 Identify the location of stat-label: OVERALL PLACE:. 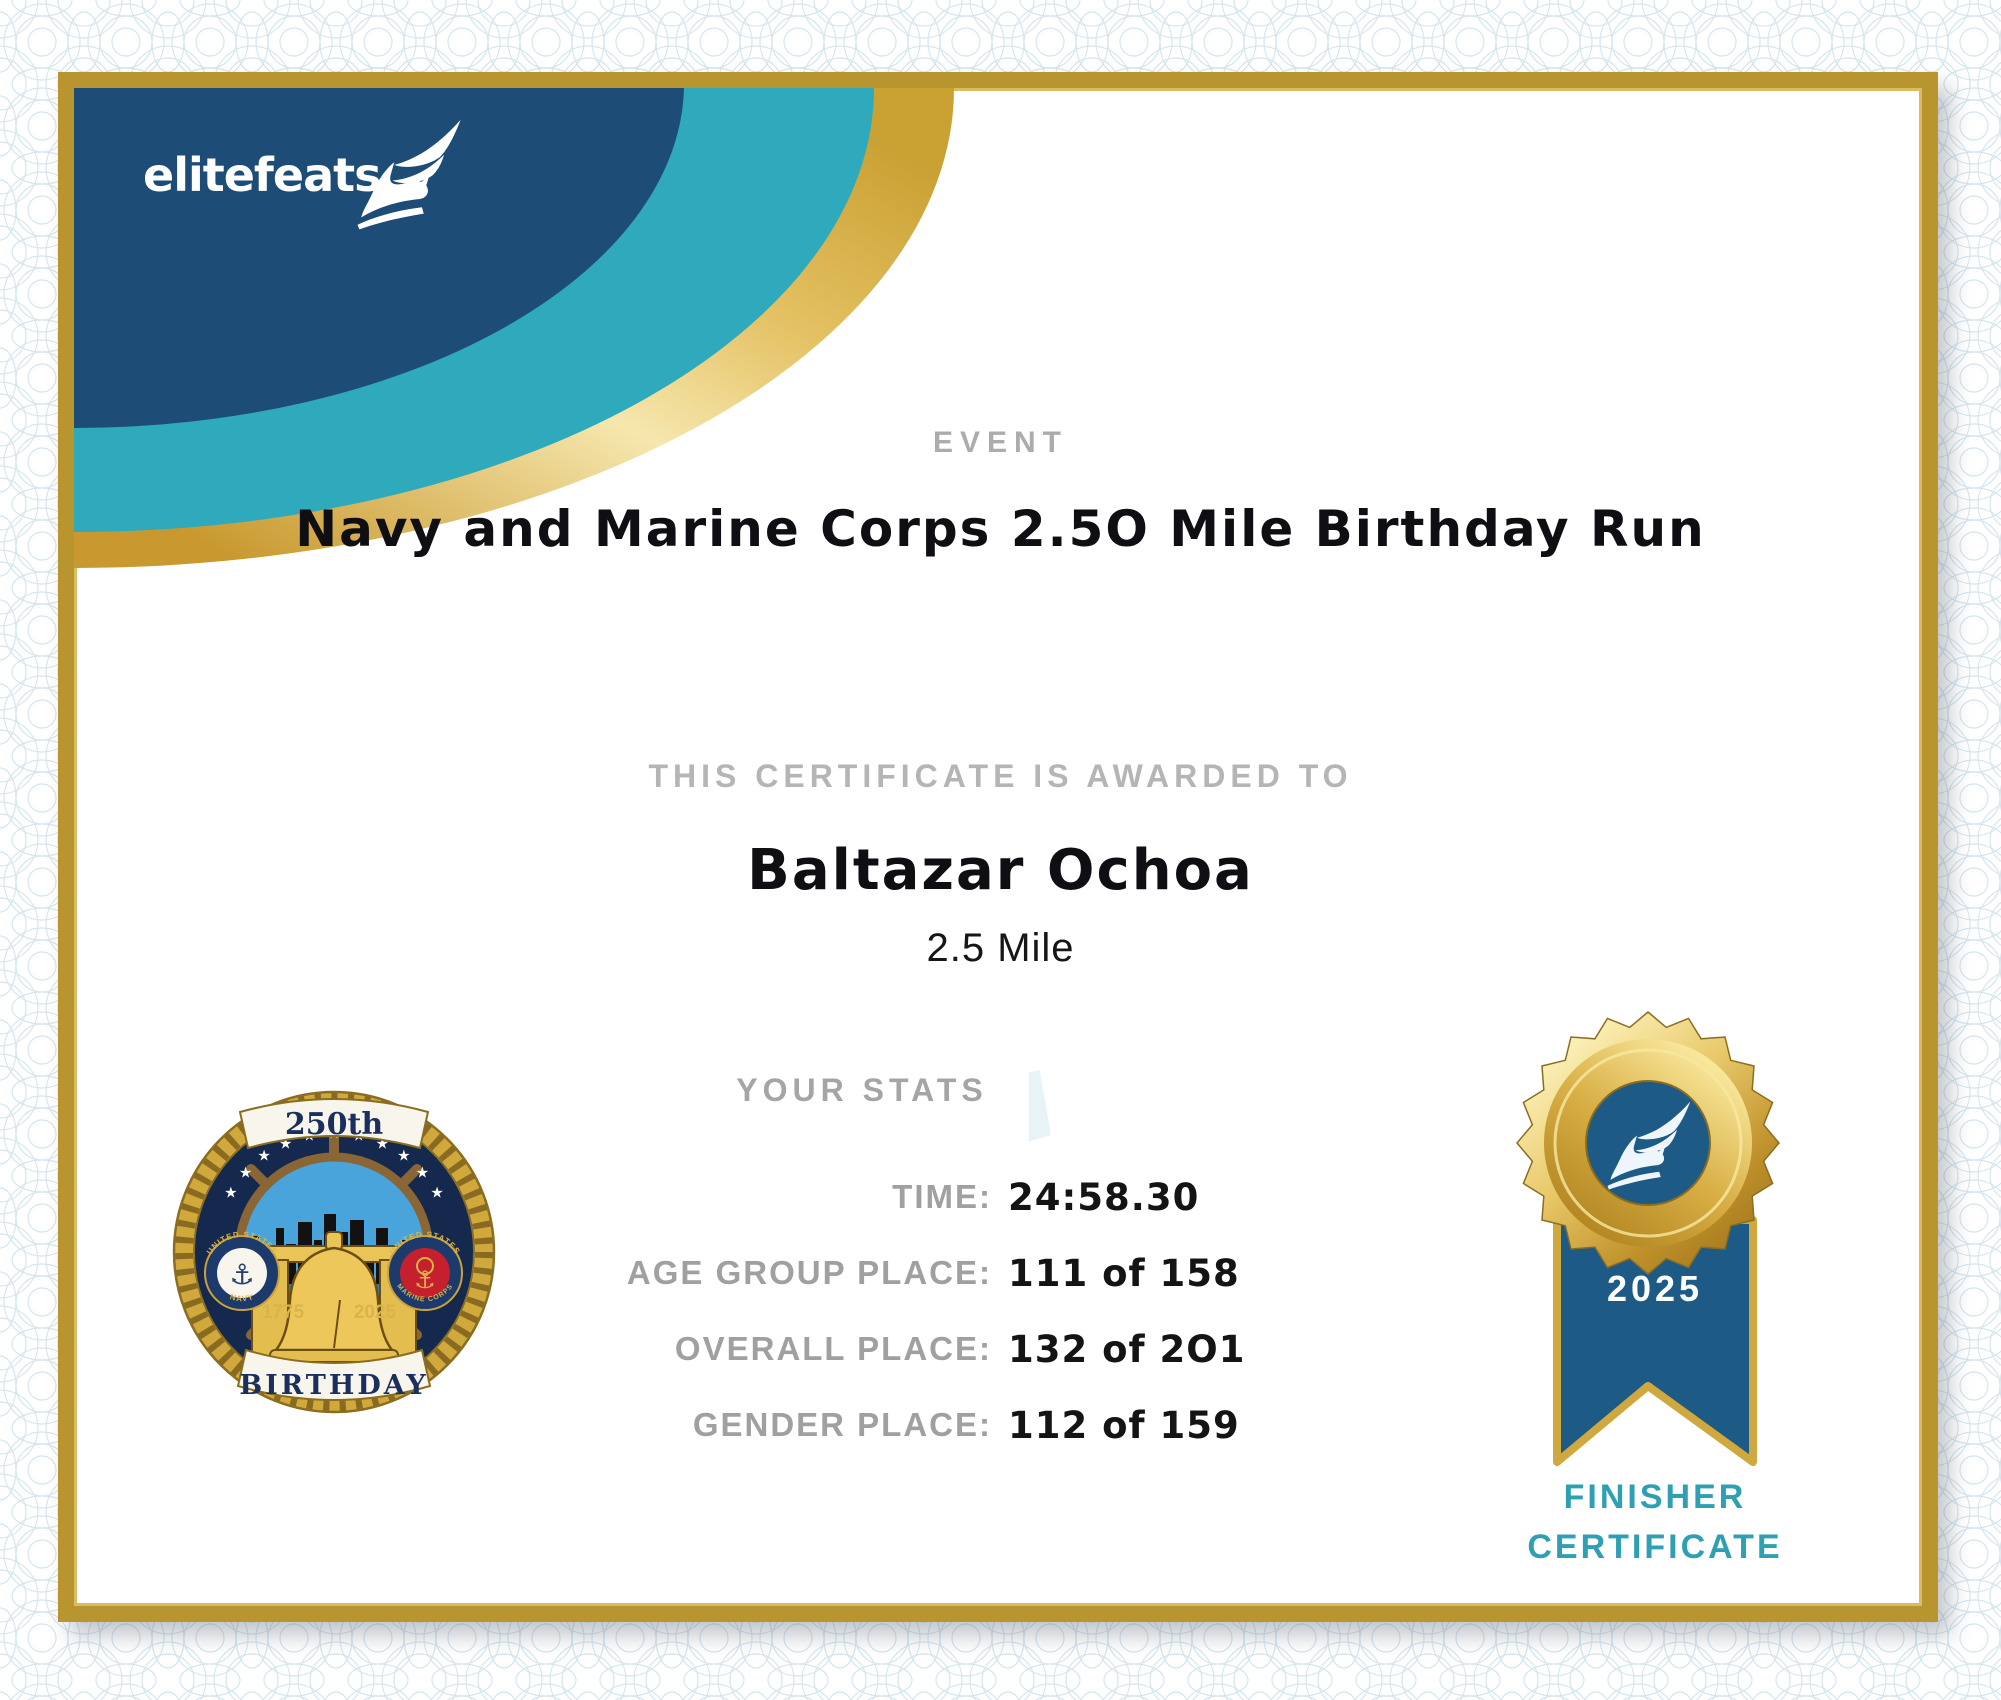
(833, 1348).